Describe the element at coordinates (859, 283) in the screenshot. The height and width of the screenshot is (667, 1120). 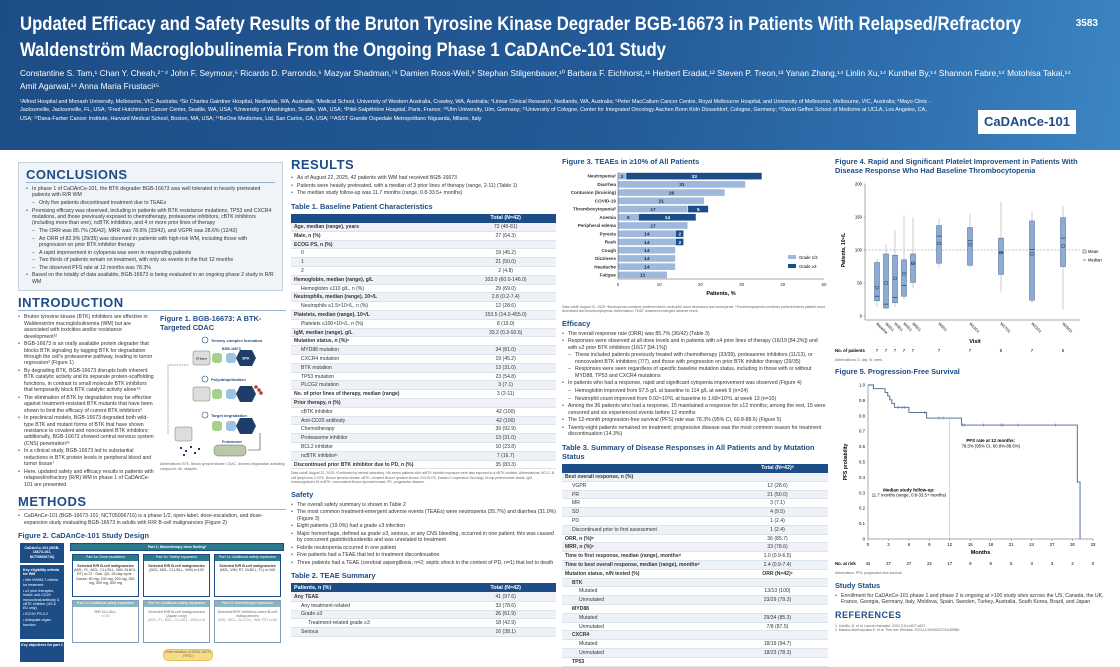
I see `y-tick-label: 50` at that location.